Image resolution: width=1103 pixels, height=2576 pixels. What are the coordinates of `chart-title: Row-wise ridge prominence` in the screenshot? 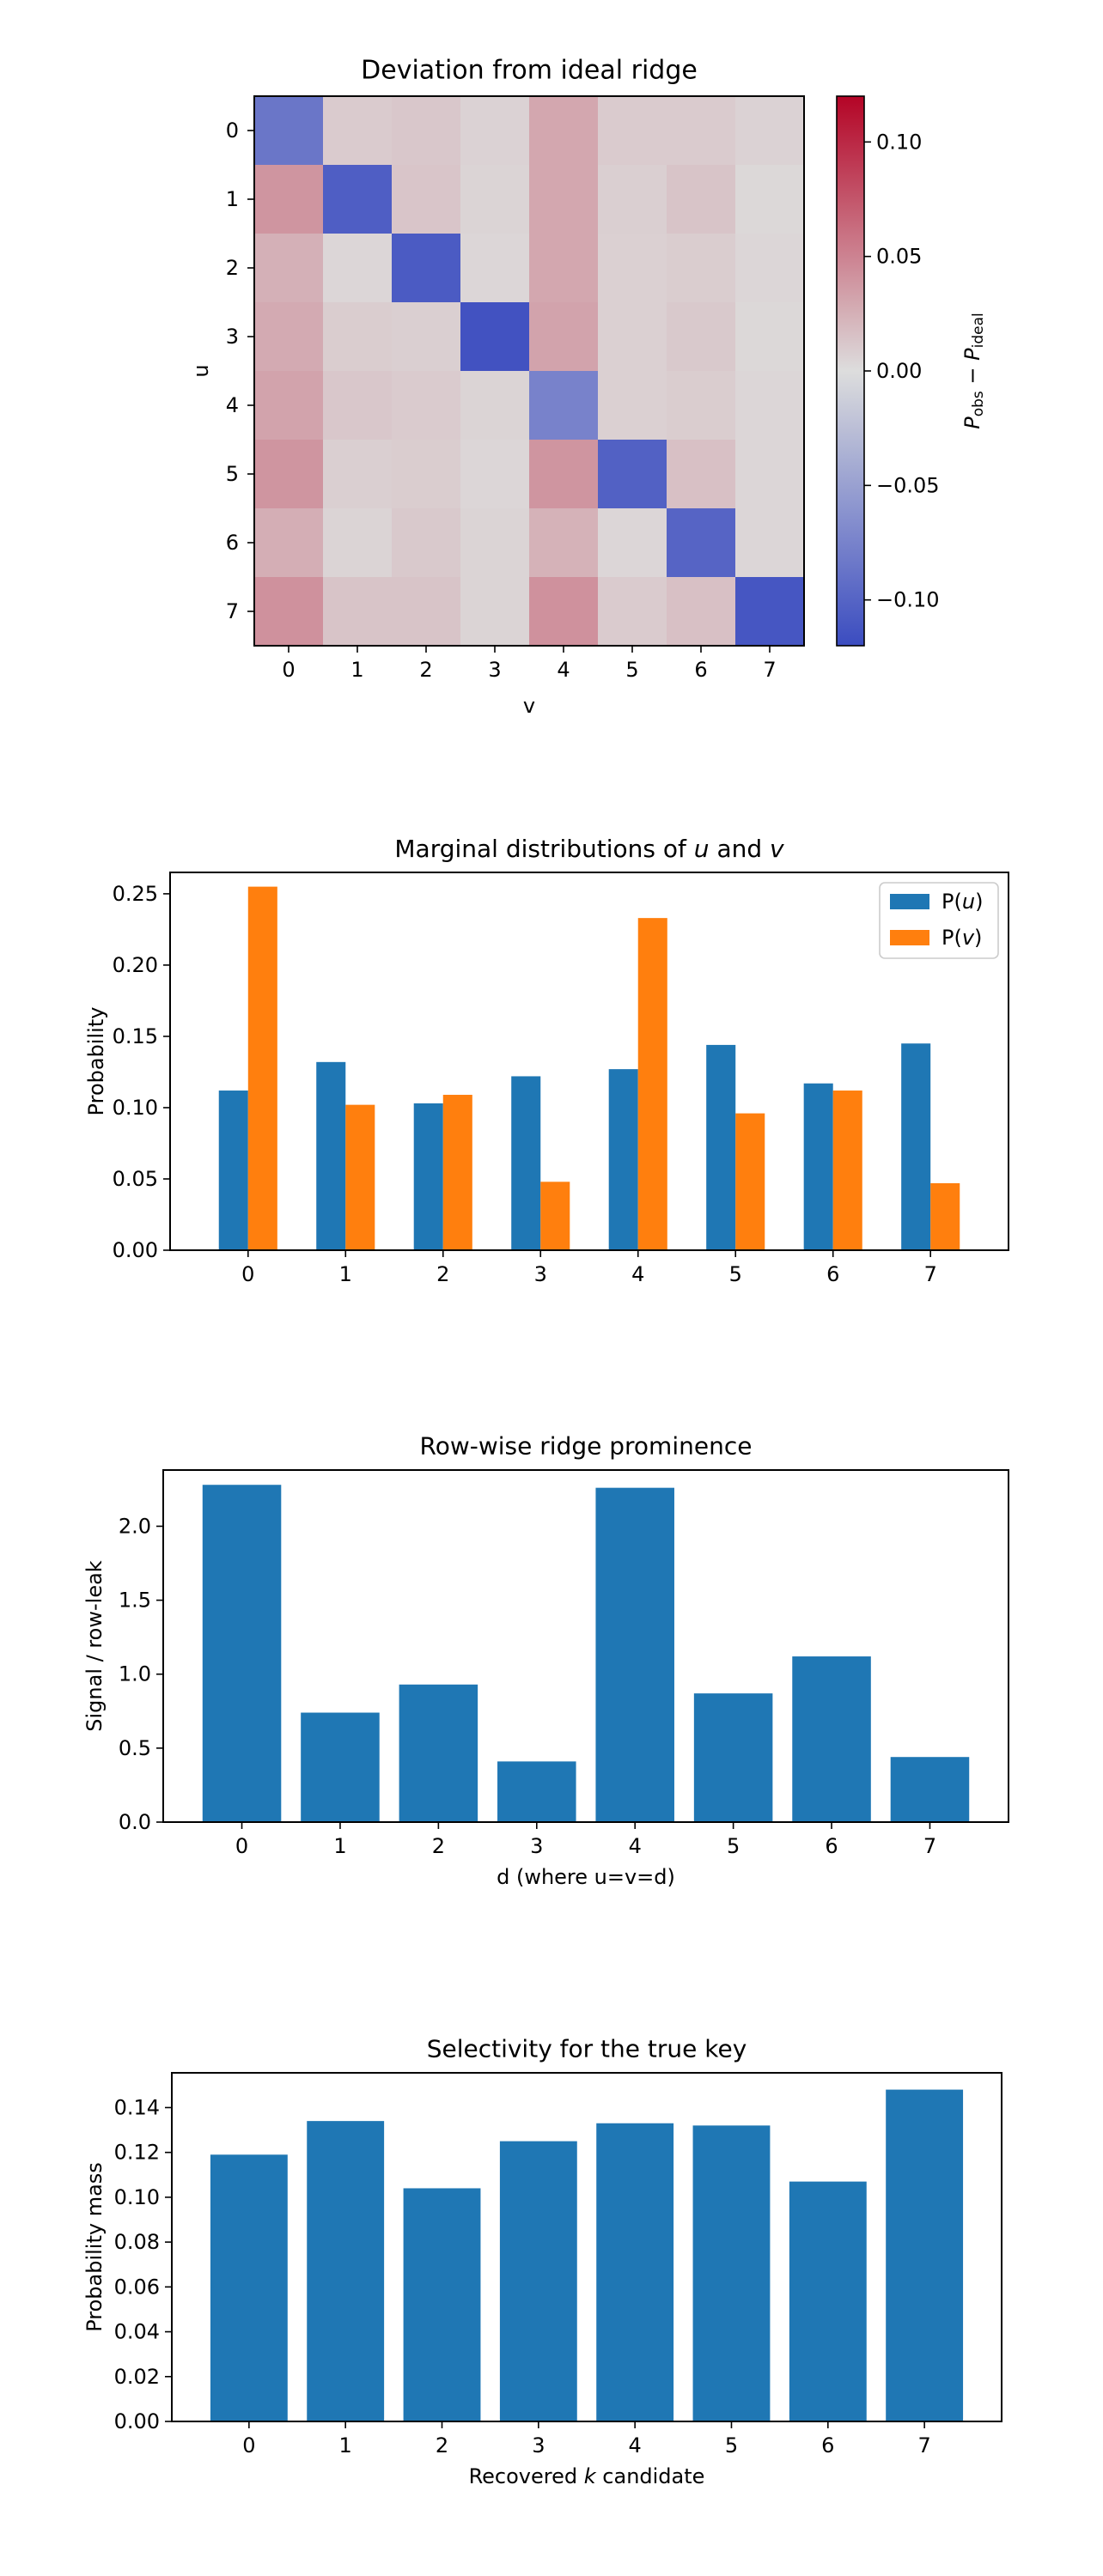 It's located at (586, 1447).